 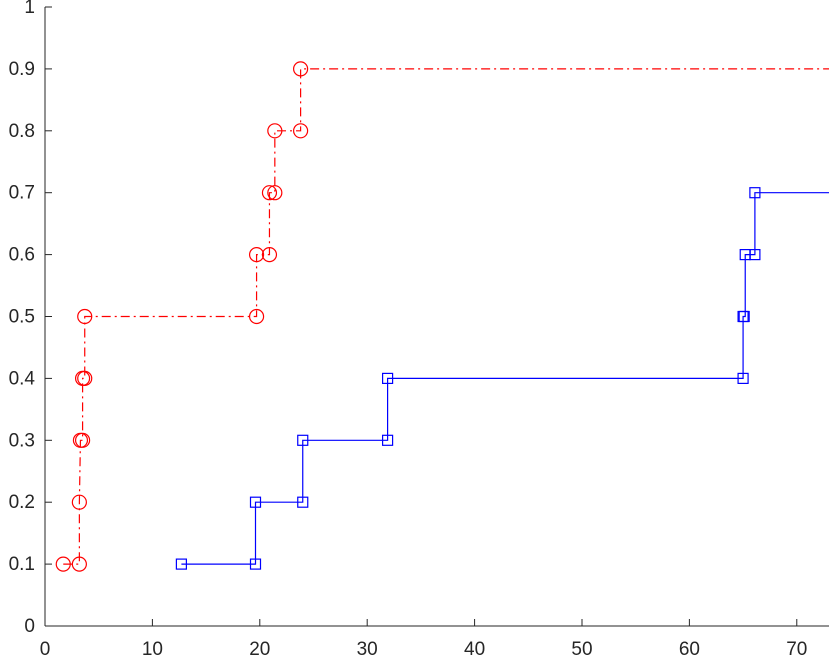 What do you see at coordinates (474, 649) in the screenshot?
I see `x-tick-label: 40` at bounding box center [474, 649].